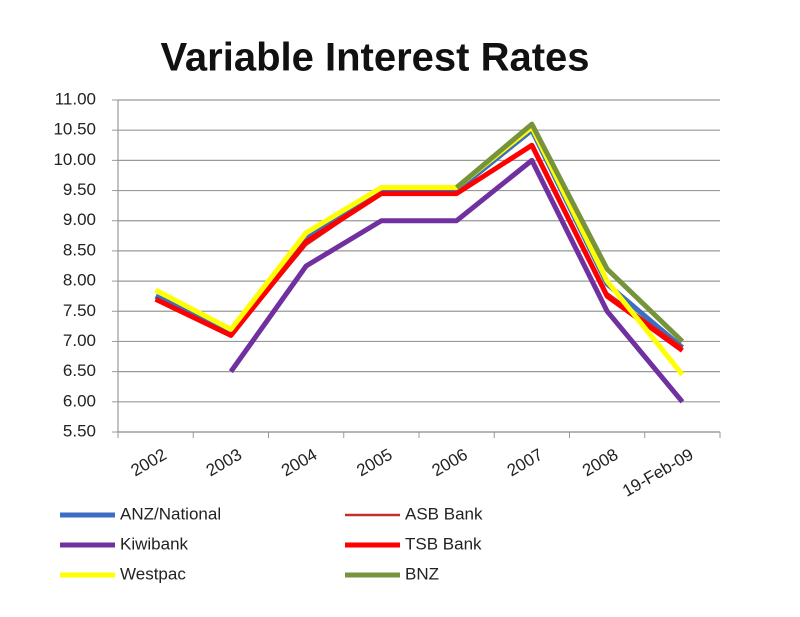  Describe the element at coordinates (154, 543) in the screenshot. I see `legend-label: Kiwibank` at that location.